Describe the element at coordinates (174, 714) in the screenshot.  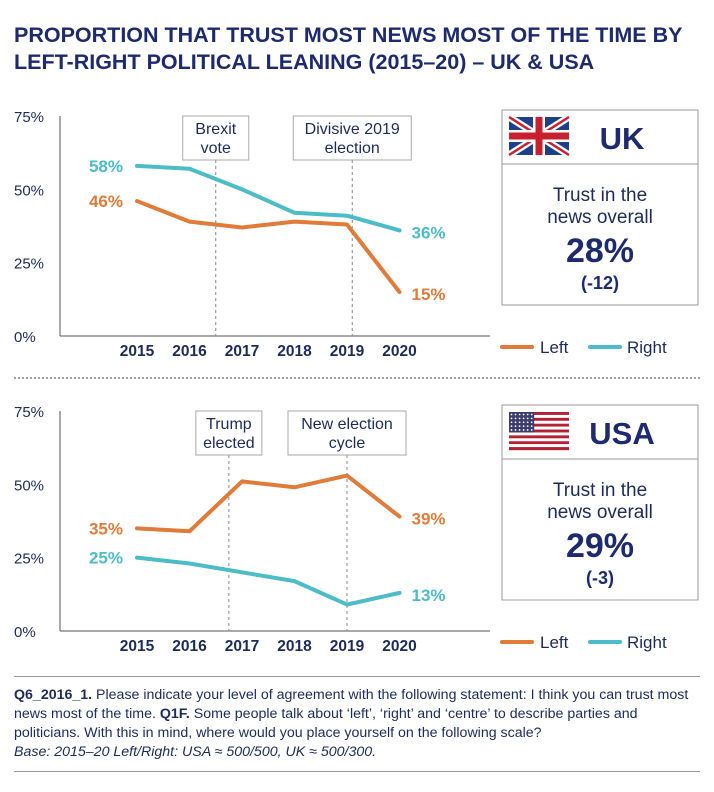
I see `footnote-q2-code: Q1F.` at that location.